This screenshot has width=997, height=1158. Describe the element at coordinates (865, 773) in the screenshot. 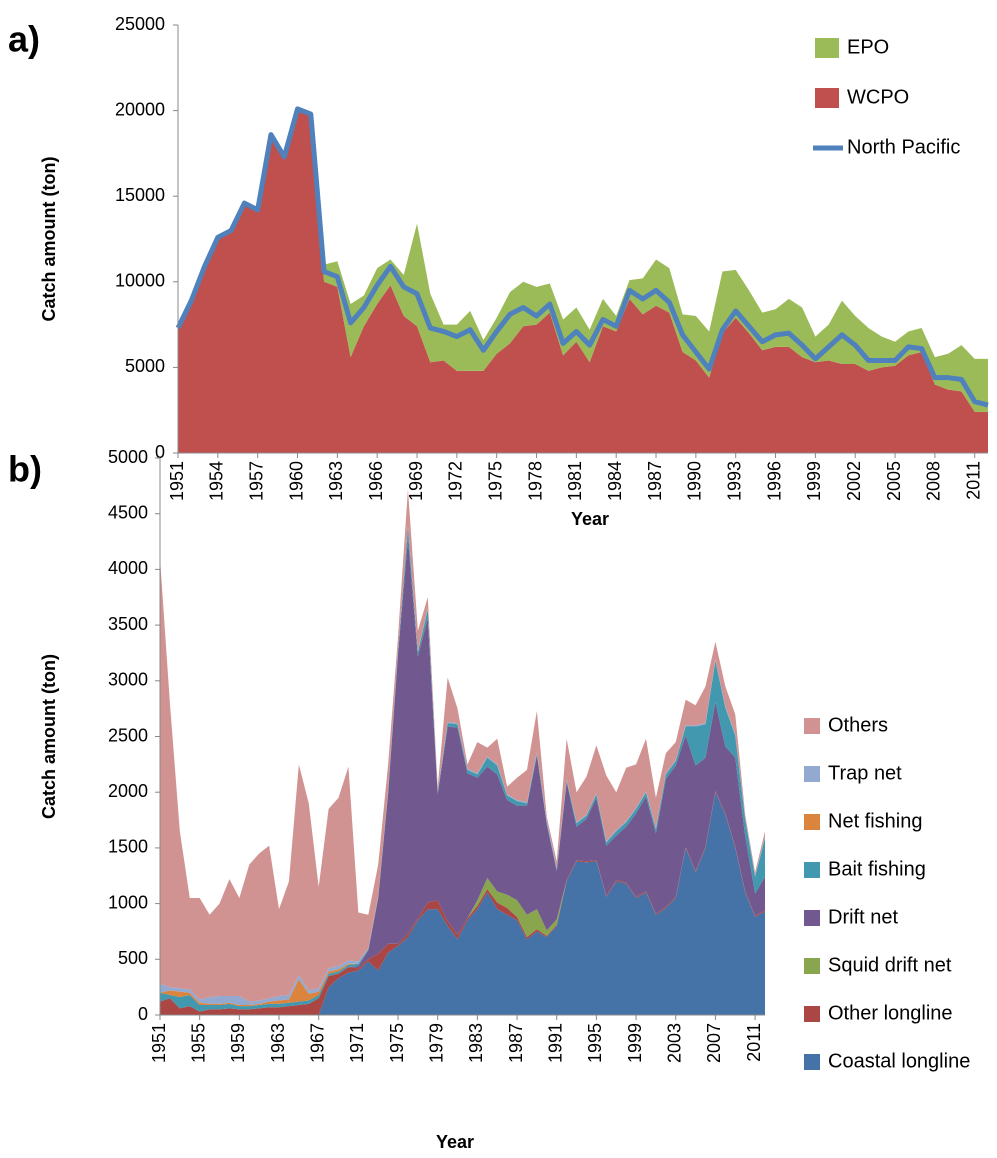

I see `legend-label: Trap net` at that location.